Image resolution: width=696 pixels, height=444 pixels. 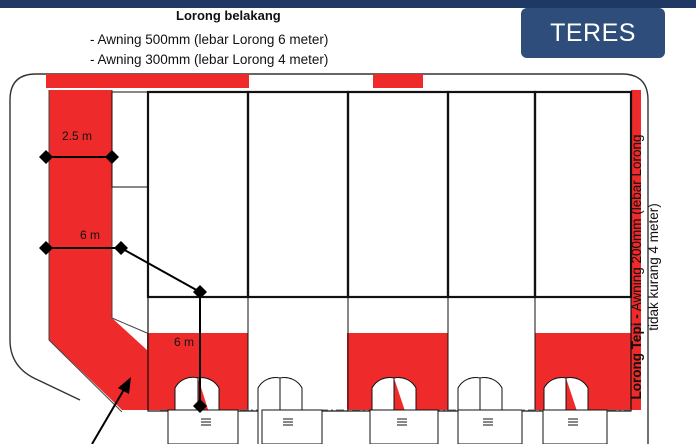 I want to click on dim-label-6m-b: 6 m, so click(x=184, y=342).